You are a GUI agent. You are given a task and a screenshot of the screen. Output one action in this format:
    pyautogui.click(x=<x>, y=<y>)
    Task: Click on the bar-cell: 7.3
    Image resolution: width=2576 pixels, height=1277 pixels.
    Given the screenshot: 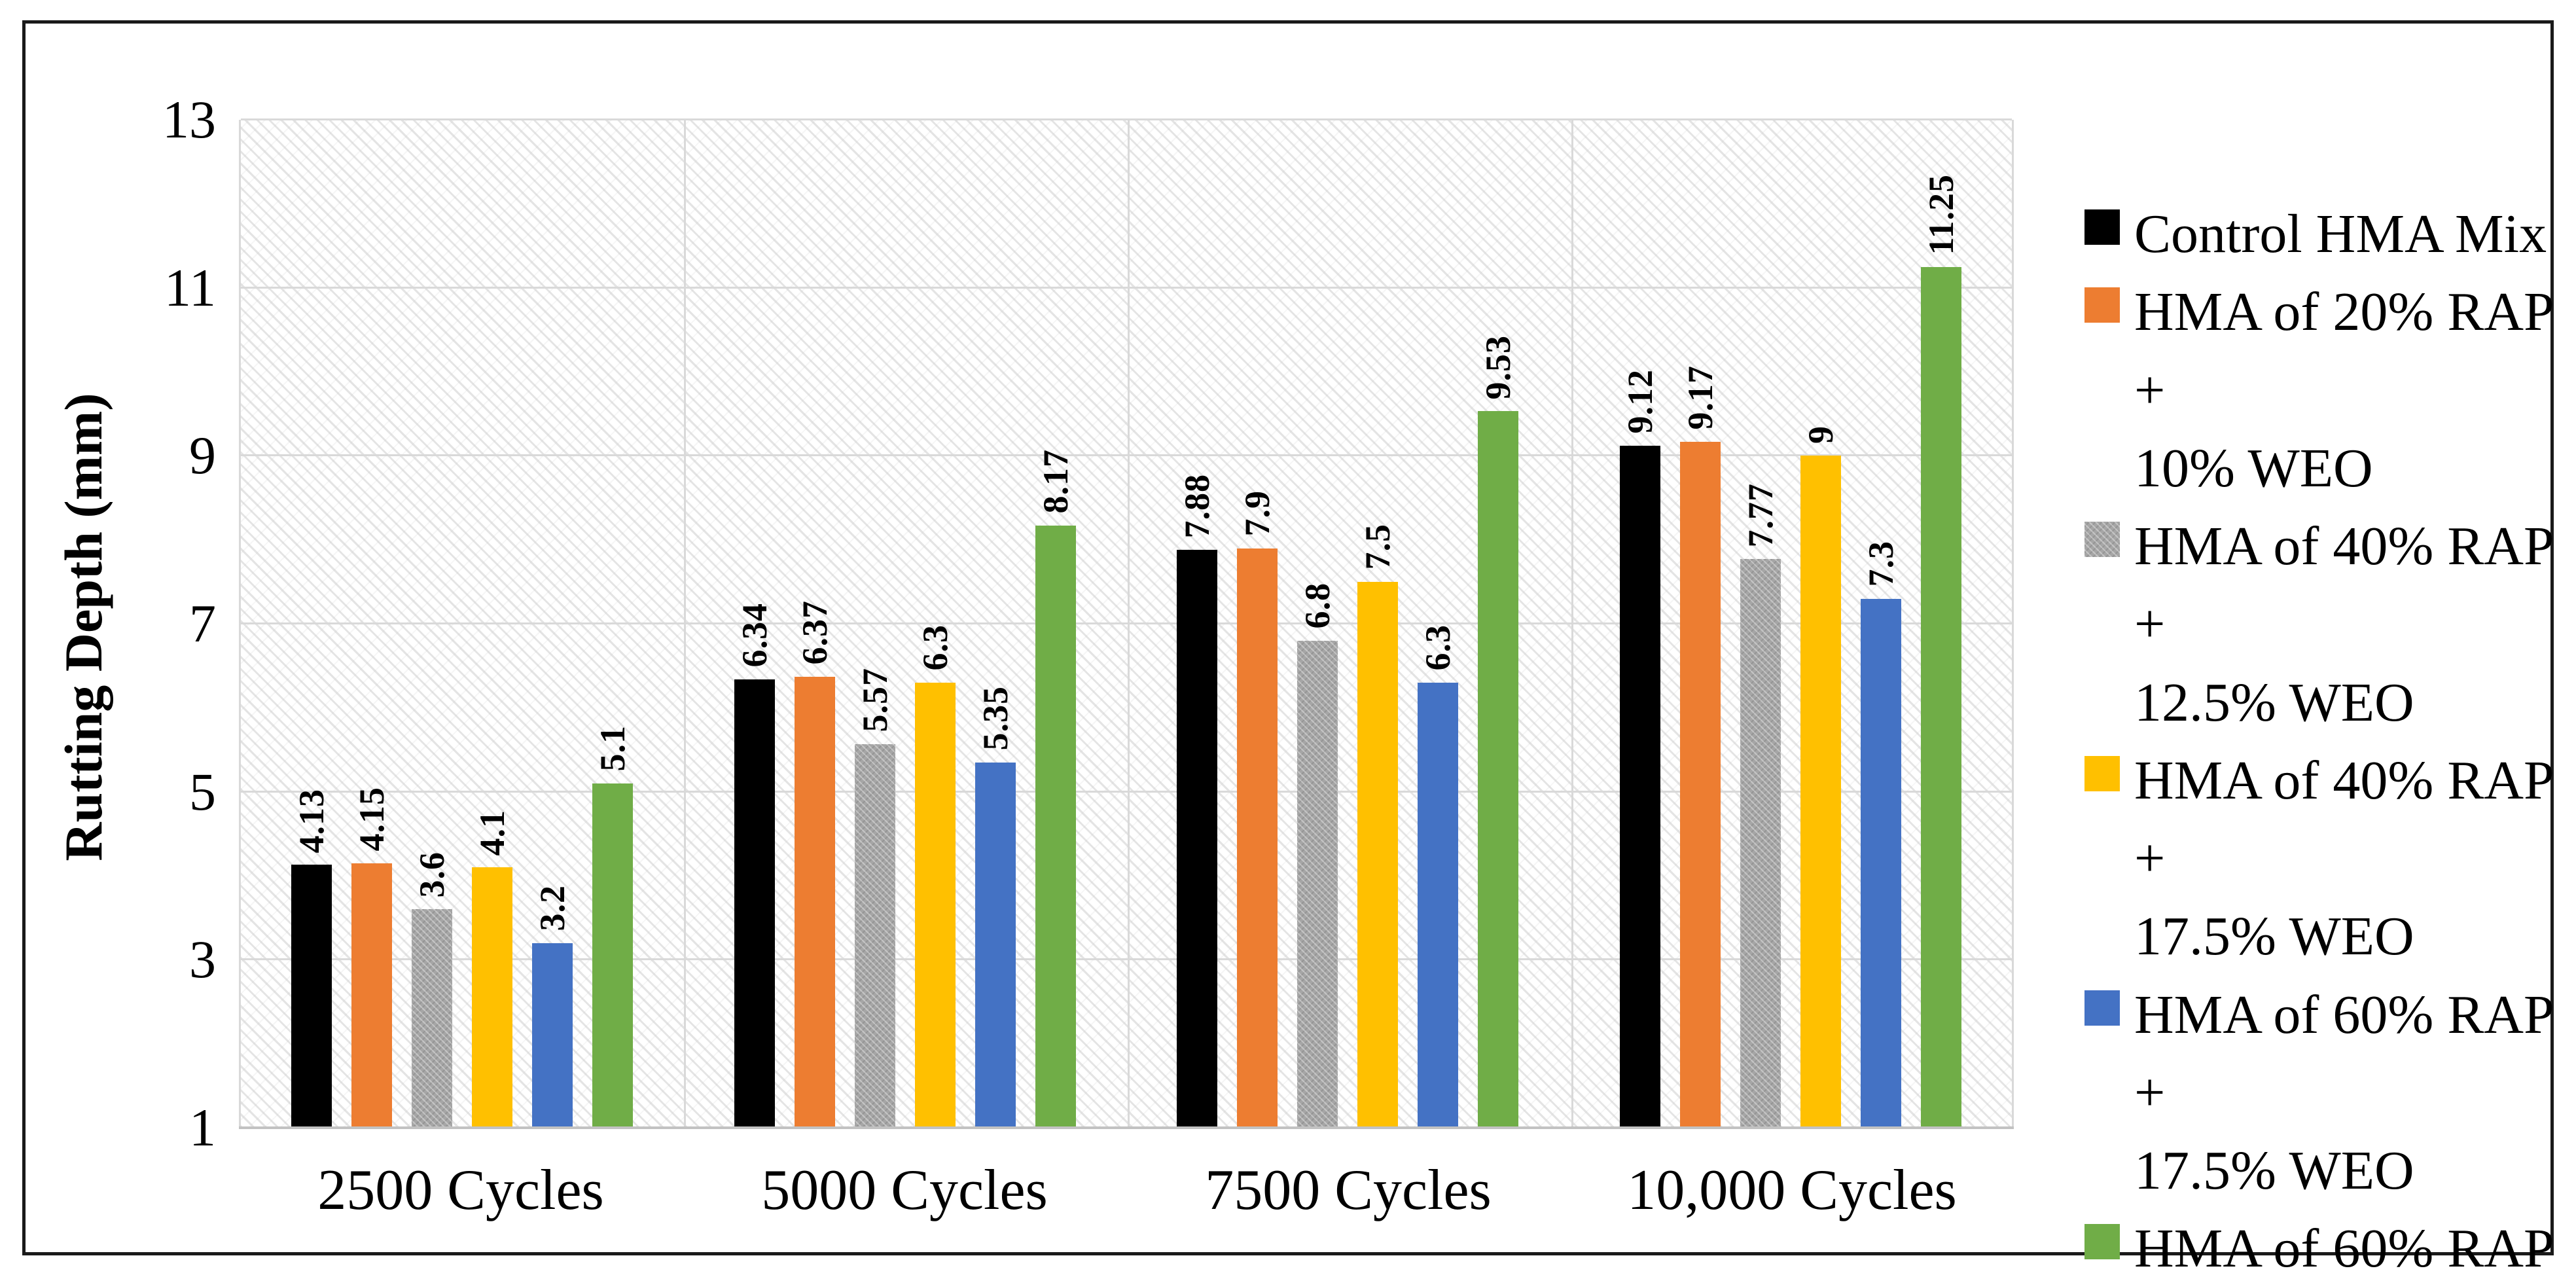 What is the action you would take?
    pyautogui.click(x=1880, y=624)
    